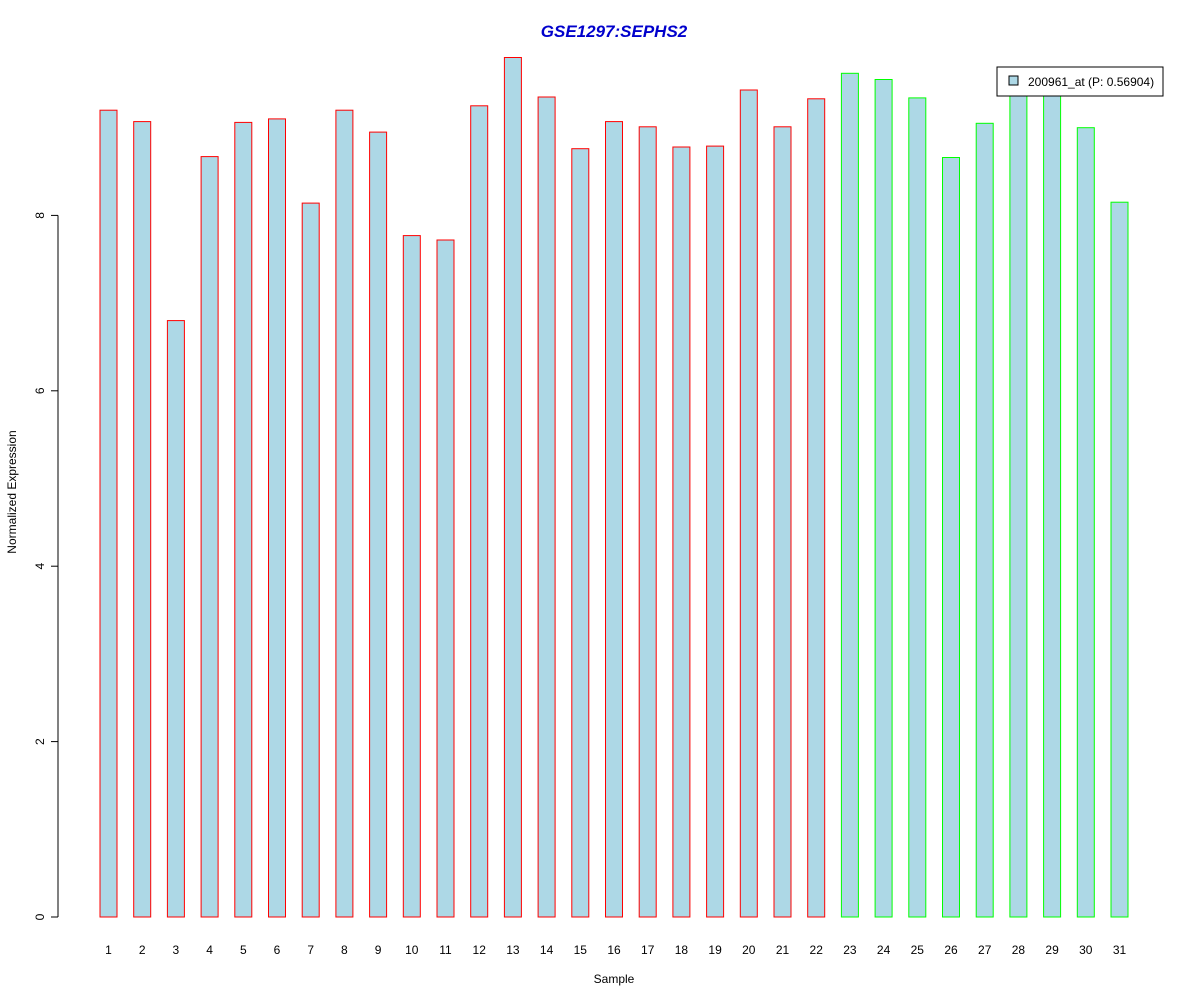  I want to click on y-tick-label: 8, so click(40, 215).